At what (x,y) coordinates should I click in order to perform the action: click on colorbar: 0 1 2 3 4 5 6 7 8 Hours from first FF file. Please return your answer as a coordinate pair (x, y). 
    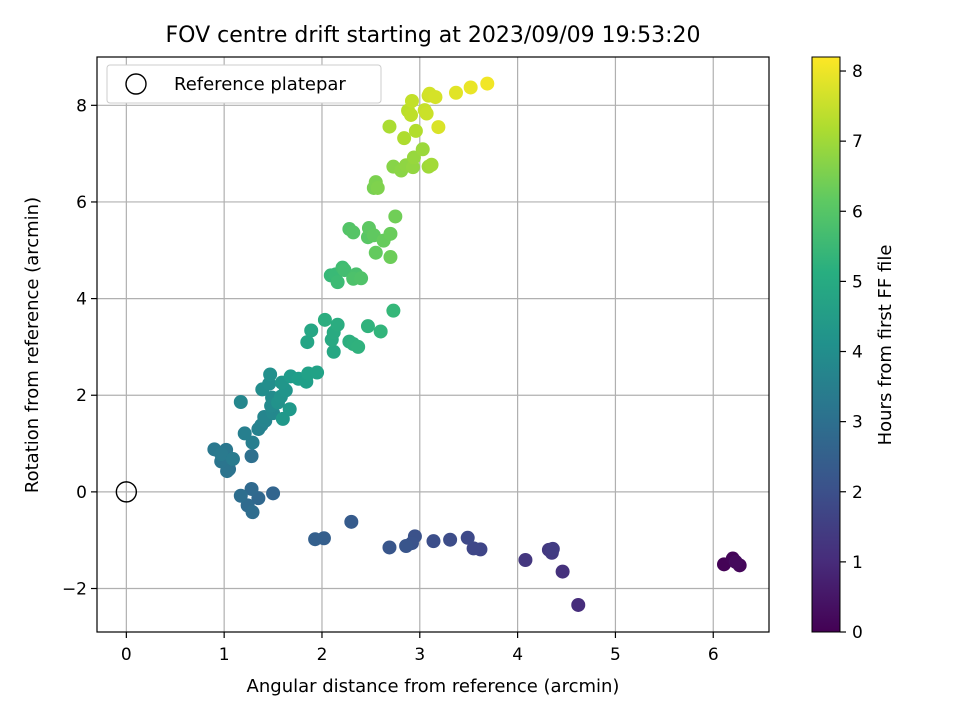
    Looking at the image, I should click on (853, 349).